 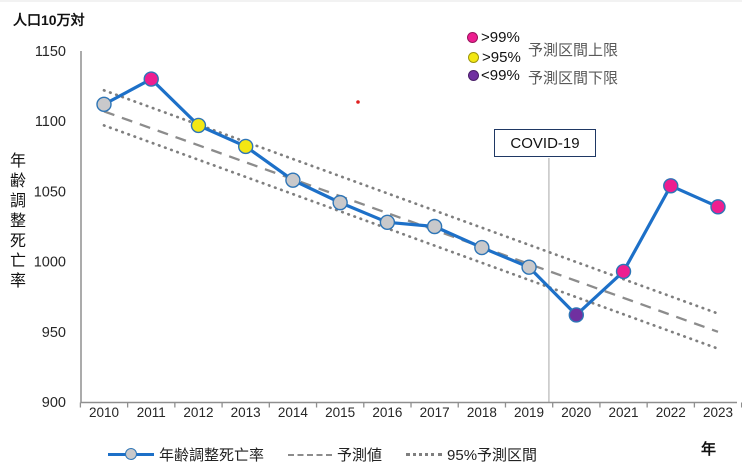 What do you see at coordinates (54, 403) in the screenshot?
I see `y-tick-label-900: 900` at bounding box center [54, 403].